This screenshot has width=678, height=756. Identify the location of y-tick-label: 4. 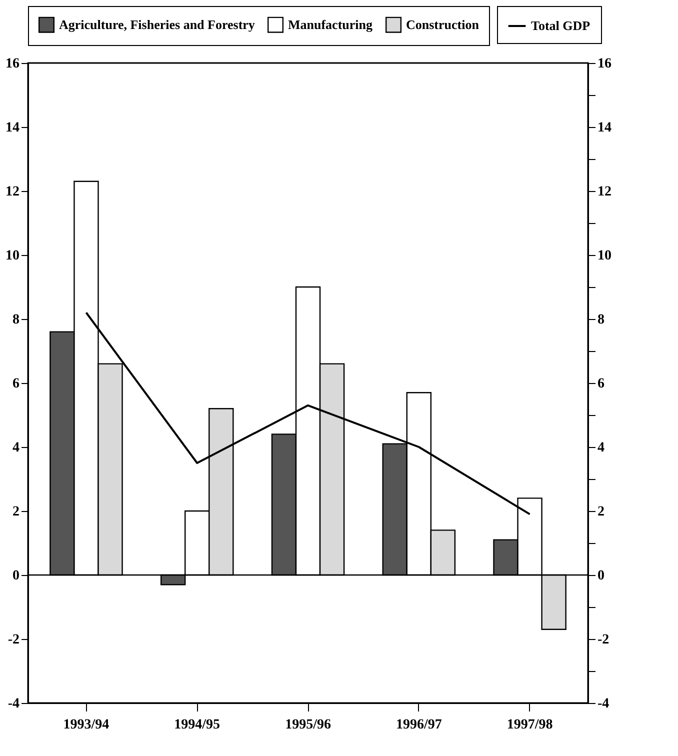
(16, 448).